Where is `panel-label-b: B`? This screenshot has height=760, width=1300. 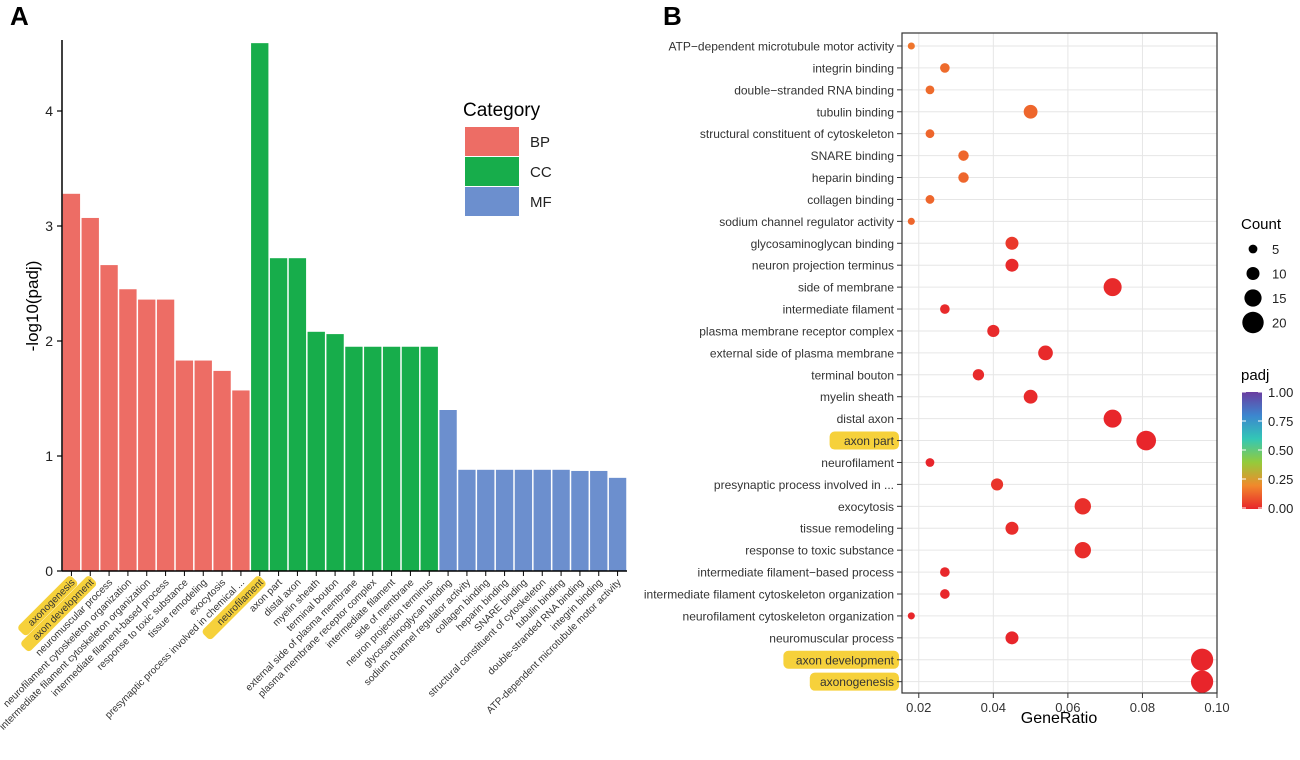
panel-label-b: B is located at coordinates (672, 16).